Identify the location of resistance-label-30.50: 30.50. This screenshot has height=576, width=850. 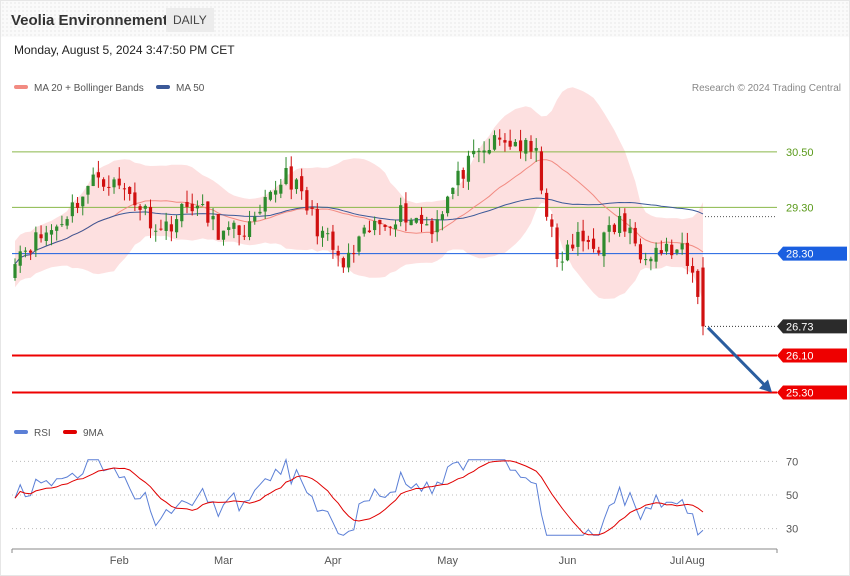
(800, 153).